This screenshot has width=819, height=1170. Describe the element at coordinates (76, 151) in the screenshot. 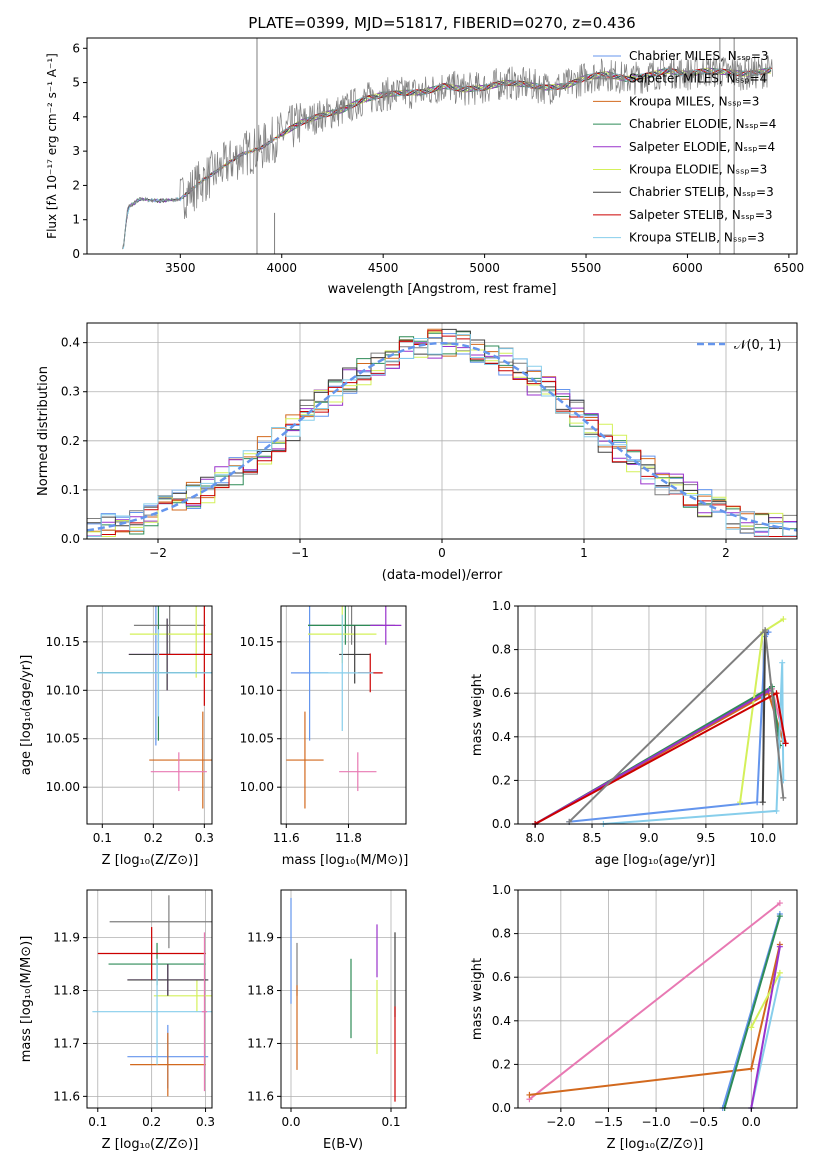

I see `spectrum-ytick-label-3: 3` at that location.